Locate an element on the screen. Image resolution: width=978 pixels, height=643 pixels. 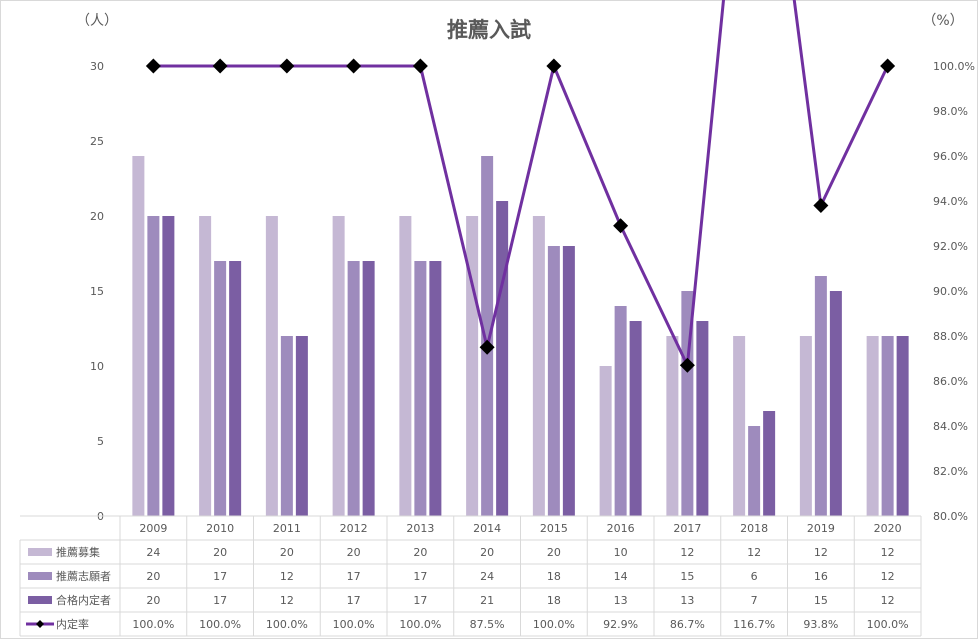
category-label: 2012 is located at coordinates (354, 528).